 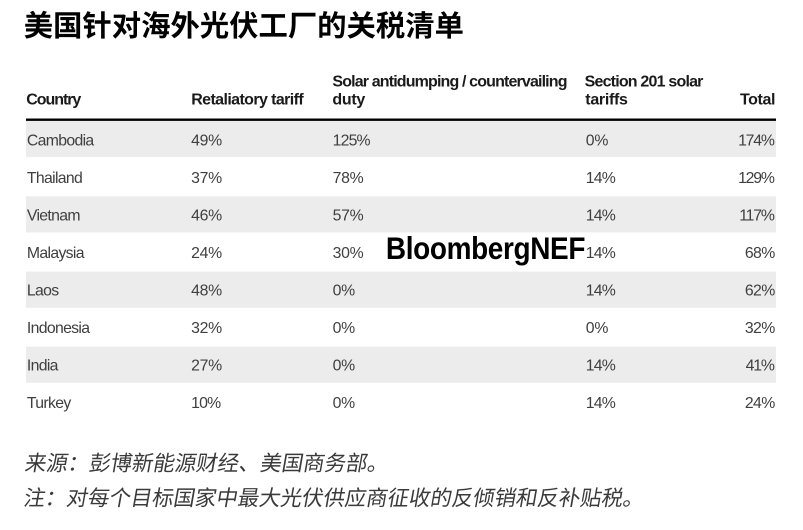 I want to click on svg-text:Solar antidumping / countervai: Solar antidumping / countervailing, so click(x=449, y=82).